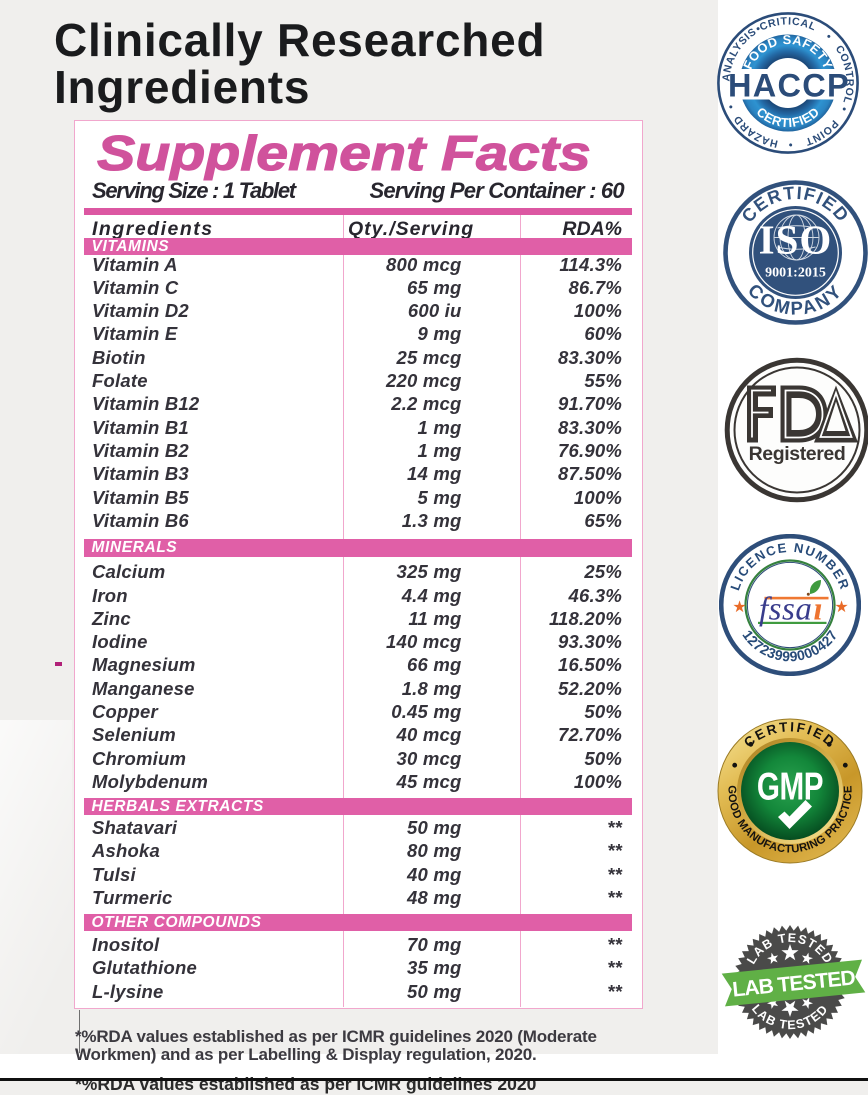 Image resolution: width=868 pixels, height=1095 pixels. What do you see at coordinates (790, 787) in the screenshot?
I see `svg-text: GMP` at bounding box center [790, 787].